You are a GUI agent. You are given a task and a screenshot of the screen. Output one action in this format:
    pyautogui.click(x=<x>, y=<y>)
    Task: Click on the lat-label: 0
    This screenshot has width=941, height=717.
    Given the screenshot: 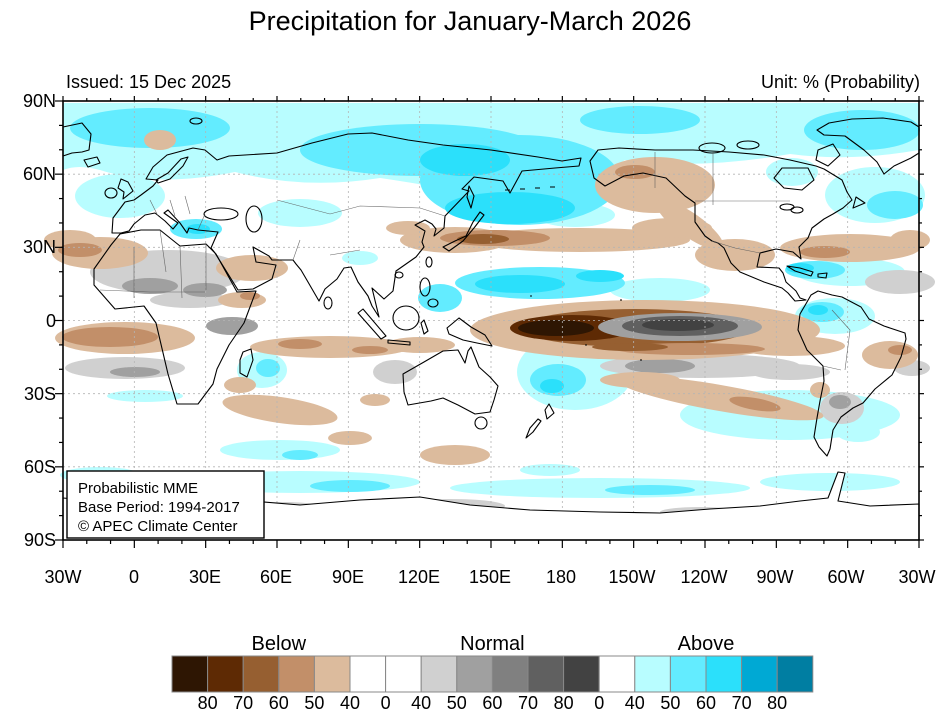 What is the action you would take?
    pyautogui.click(x=51, y=321)
    